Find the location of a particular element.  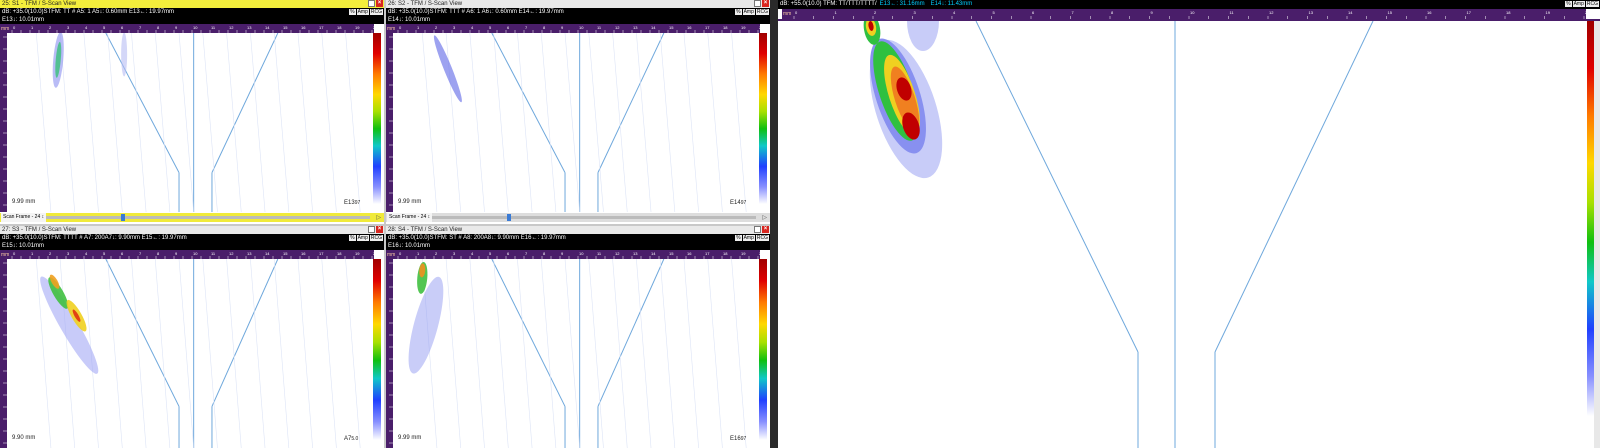

panel-title-bar: 25: S1 - TFM / S-Scan View × is located at coordinates (192, 4).